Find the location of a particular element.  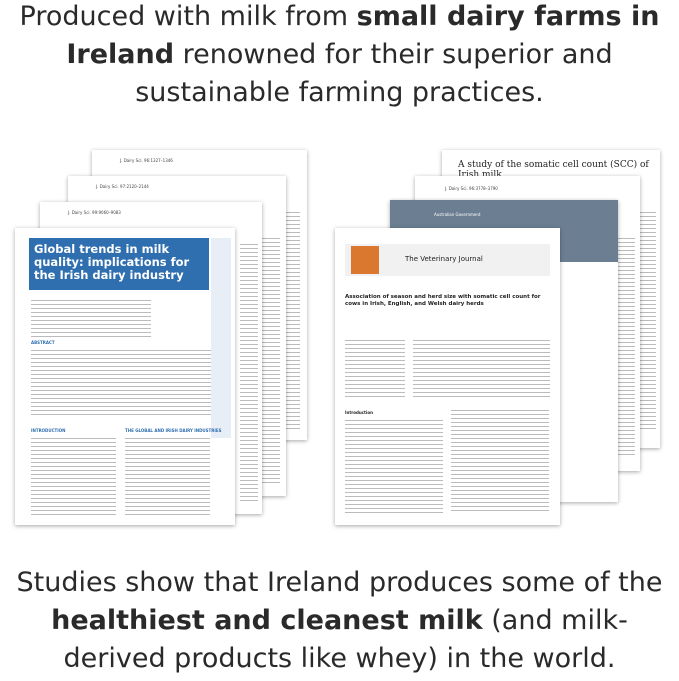

citation: J. Dairy Sci. 96:3778–3790 is located at coordinates (471, 188).